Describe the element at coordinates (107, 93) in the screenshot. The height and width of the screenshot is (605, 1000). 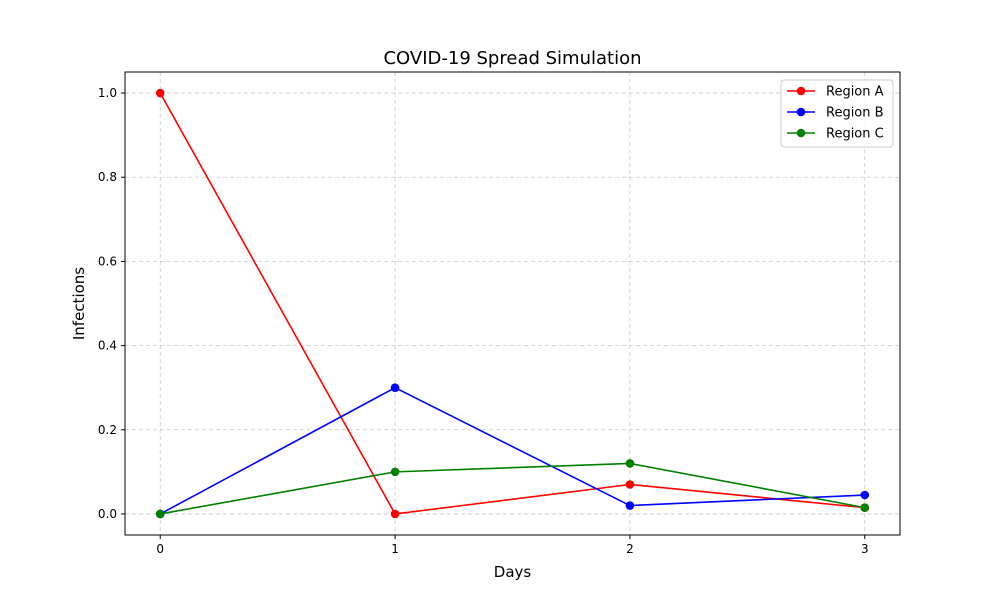
I see `y-tick-label: 1.0` at that location.